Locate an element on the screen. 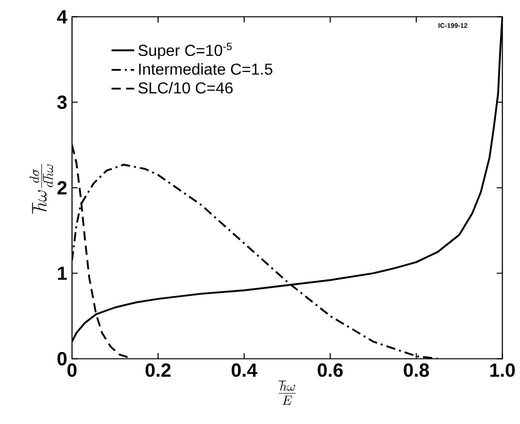  x-tick-label: 0.4 is located at coordinates (245, 370).